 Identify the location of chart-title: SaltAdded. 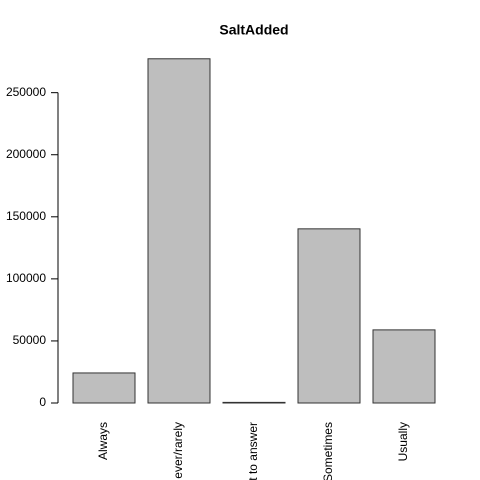
(253, 30).